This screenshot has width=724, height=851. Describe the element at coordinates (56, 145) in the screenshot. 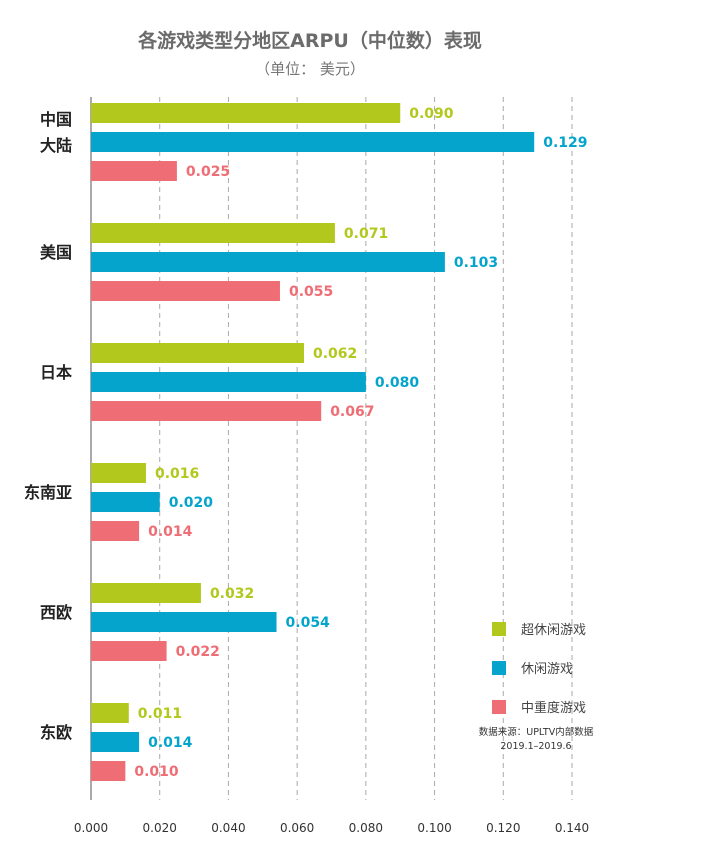

I see `category-label: 大陆` at that location.